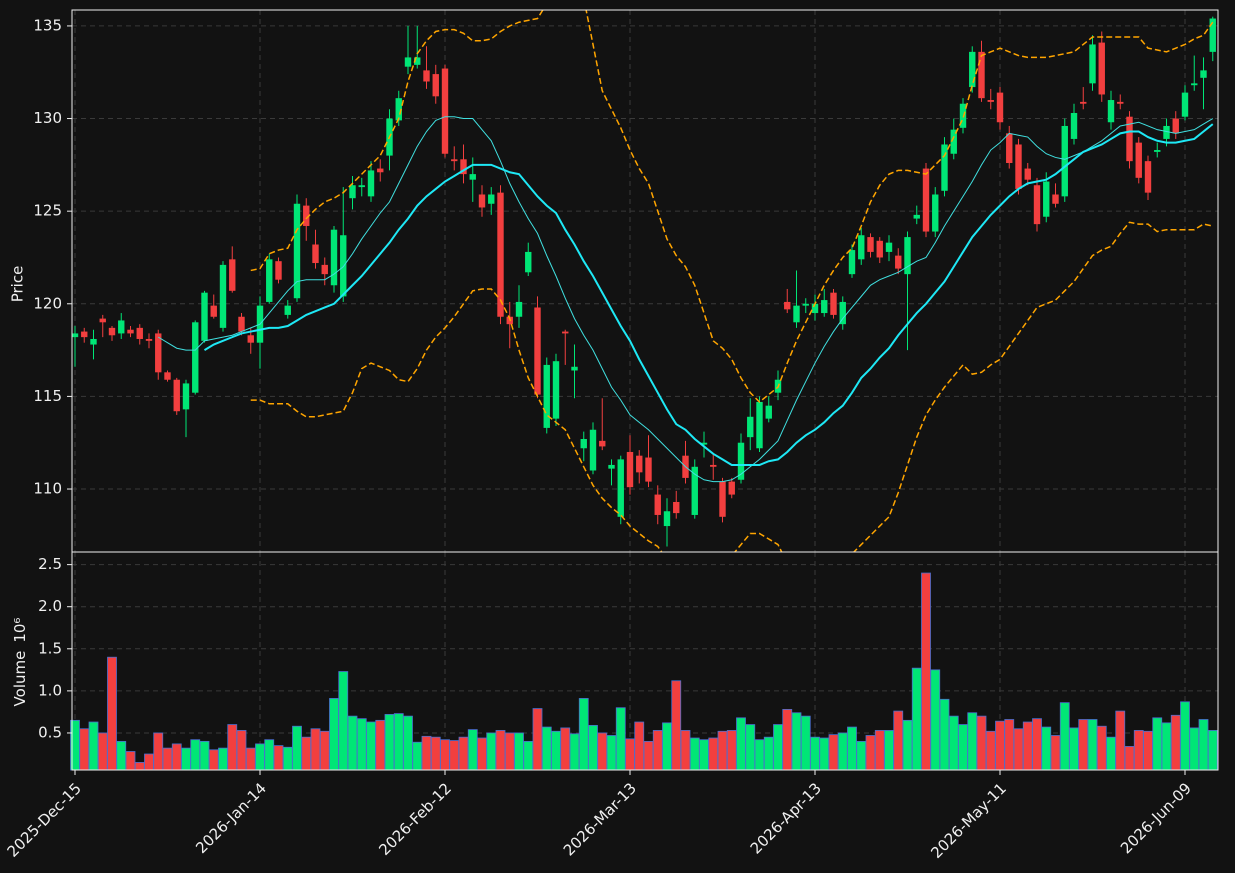 This screenshot has width=1235, height=873. Describe the element at coordinates (47, 489) in the screenshot. I see `y-tick-label: 110` at that location.